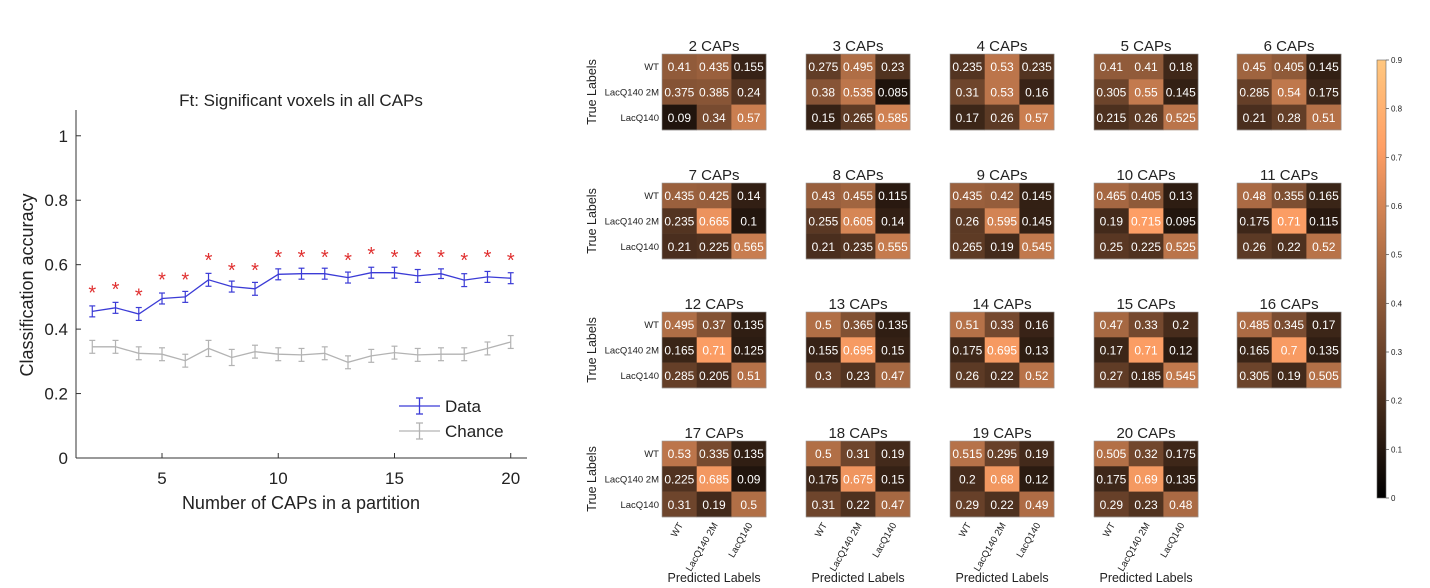 This screenshot has height=588, width=1430. Describe the element at coordinates (858, 196) in the screenshot. I see `matrix-cell-value: 0.455` at that location.